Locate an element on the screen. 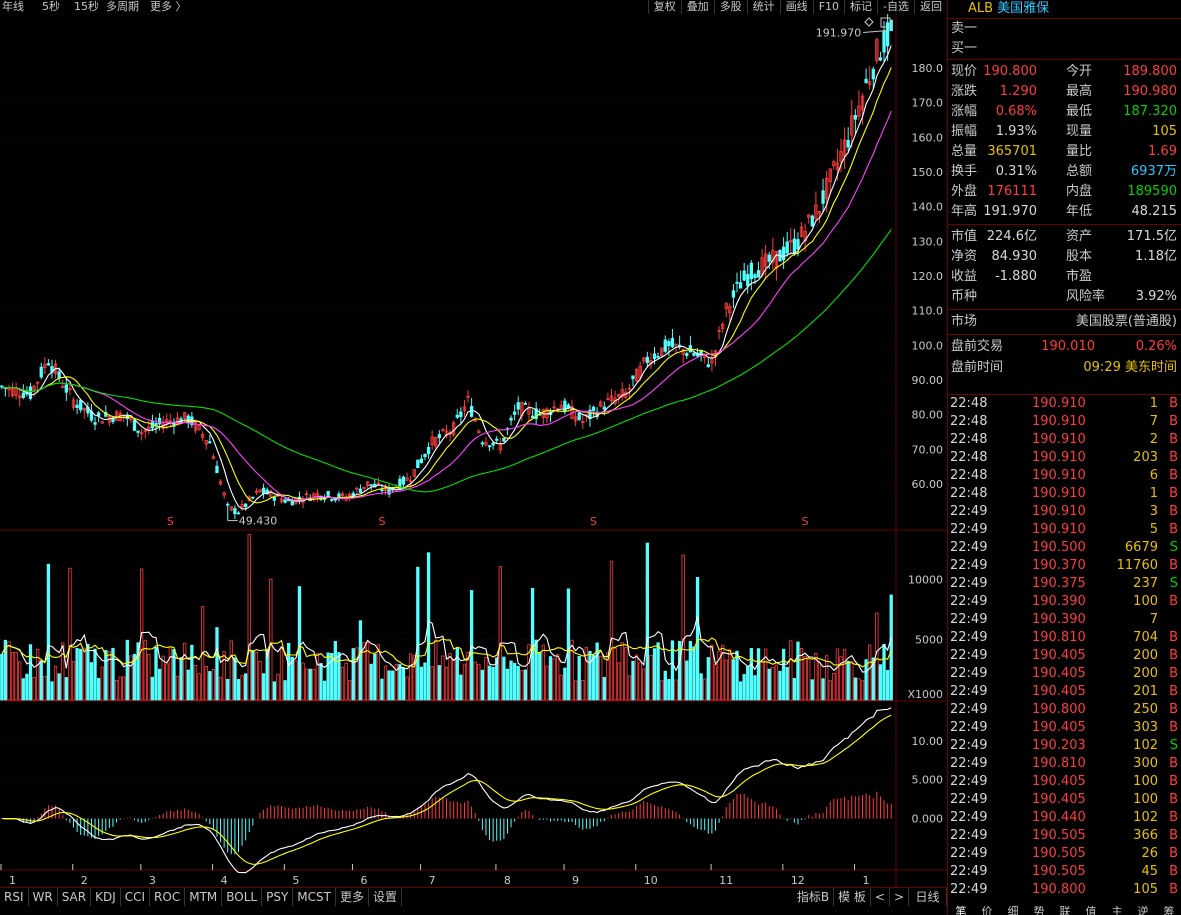  panel-tab: 细 is located at coordinates (1013, 910).